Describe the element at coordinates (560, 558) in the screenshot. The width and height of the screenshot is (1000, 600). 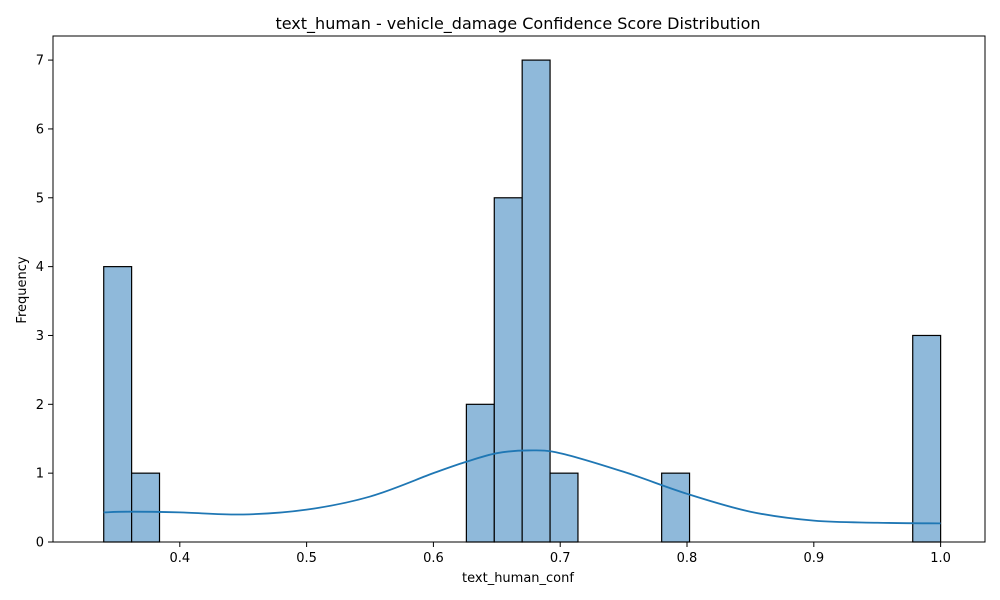
I see `x-tick-label: 0.7` at that location.